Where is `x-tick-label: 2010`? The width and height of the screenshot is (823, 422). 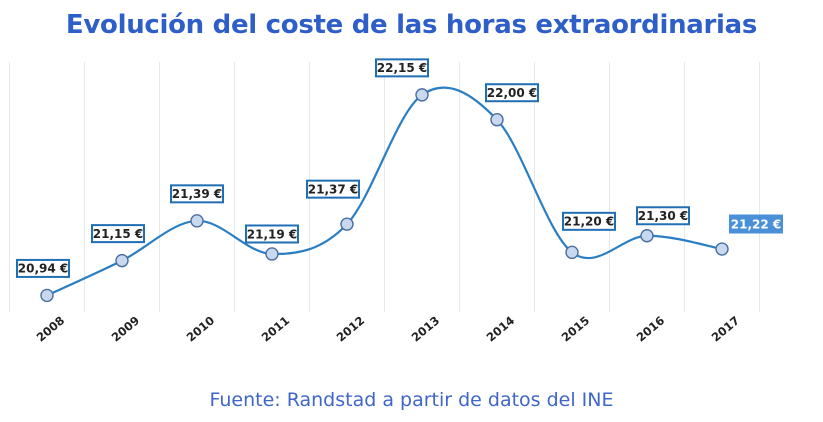 x-tick-label: 2010 is located at coordinates (201, 328).